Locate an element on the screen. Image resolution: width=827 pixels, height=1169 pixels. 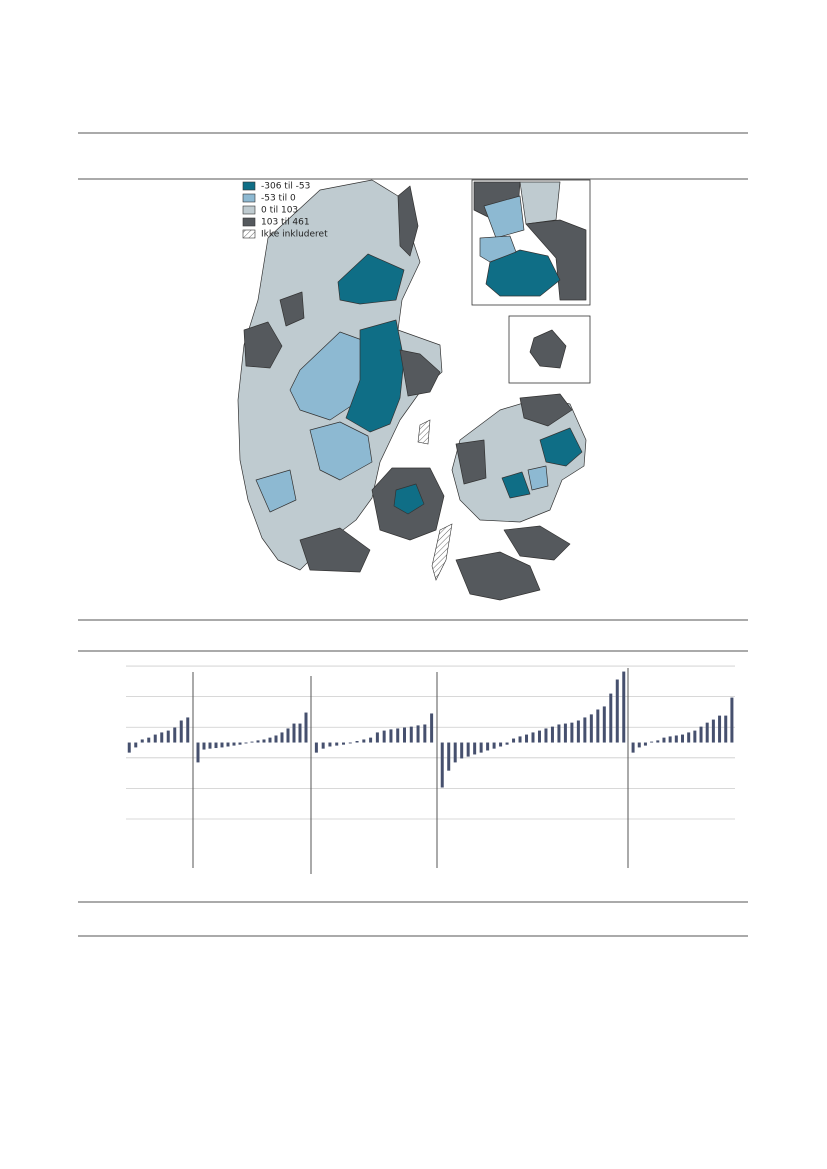
bar-chart is located at coordinates (430, 769).